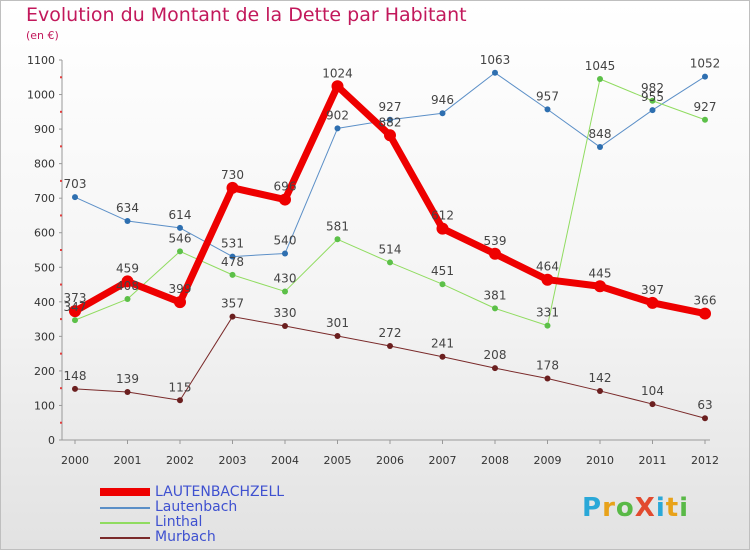  What do you see at coordinates (180, 238) in the screenshot?
I see `data-label: 546` at bounding box center [180, 238].